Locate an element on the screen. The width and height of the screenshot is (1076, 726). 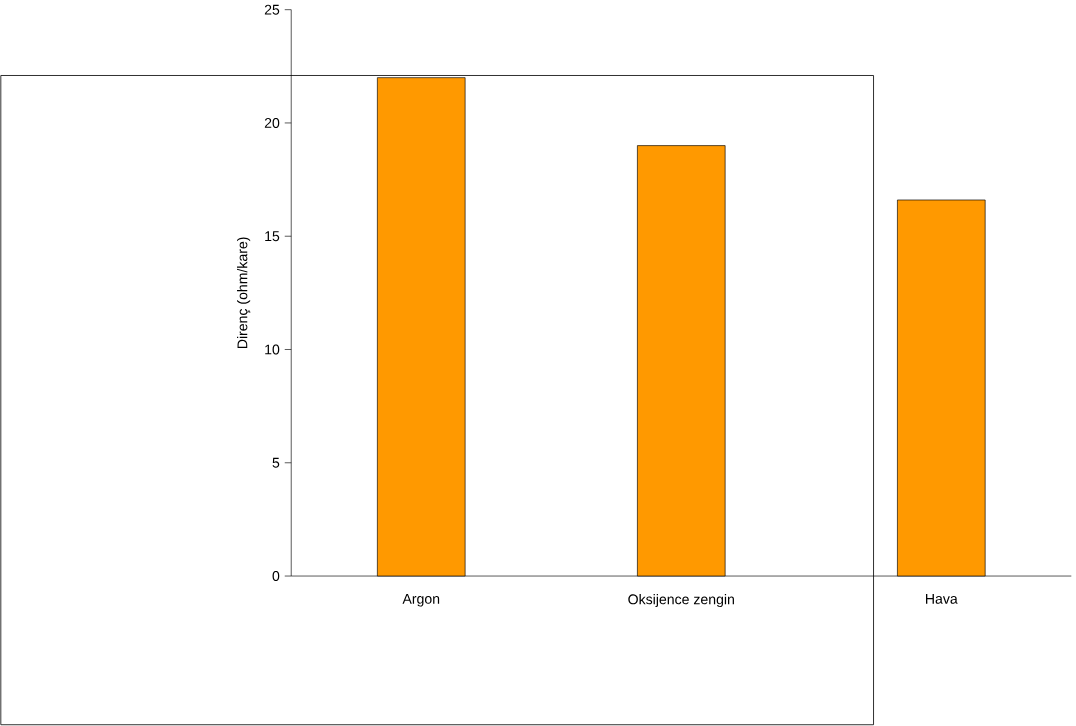
y-tick-label: 20 is located at coordinates (272, 123).